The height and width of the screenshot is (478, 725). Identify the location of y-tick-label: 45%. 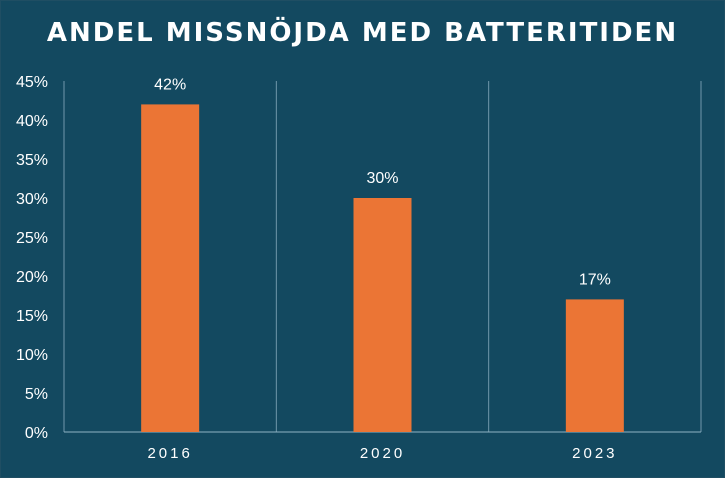
(32, 82).